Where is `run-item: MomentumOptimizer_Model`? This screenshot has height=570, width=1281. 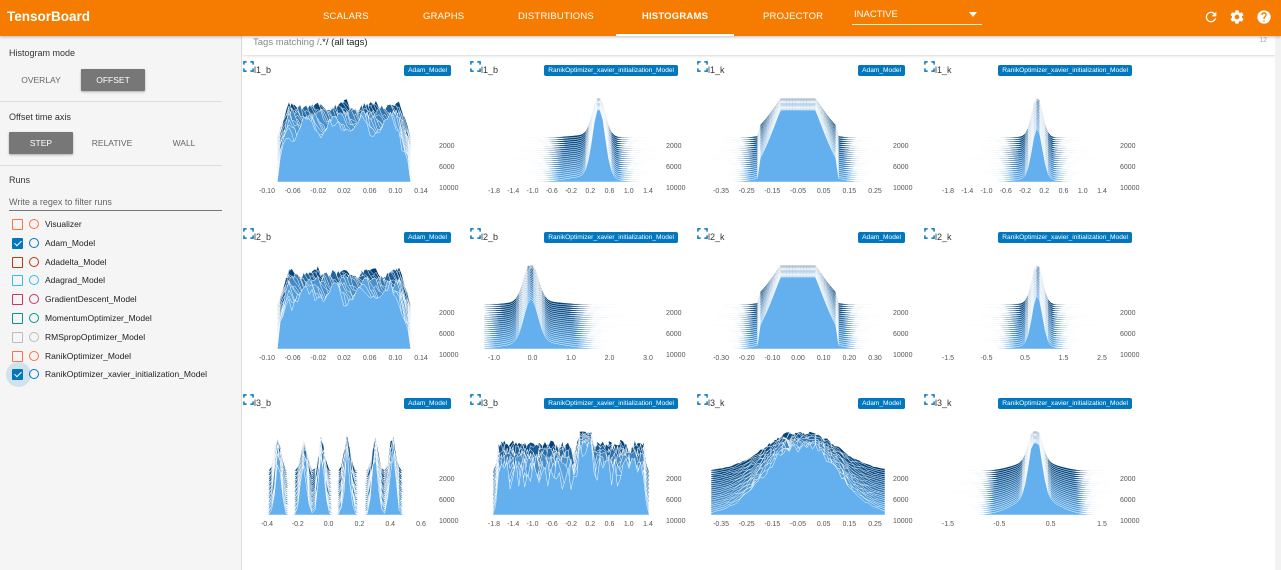
run-item: MomentumOptimizer_Model is located at coordinates (120, 318).